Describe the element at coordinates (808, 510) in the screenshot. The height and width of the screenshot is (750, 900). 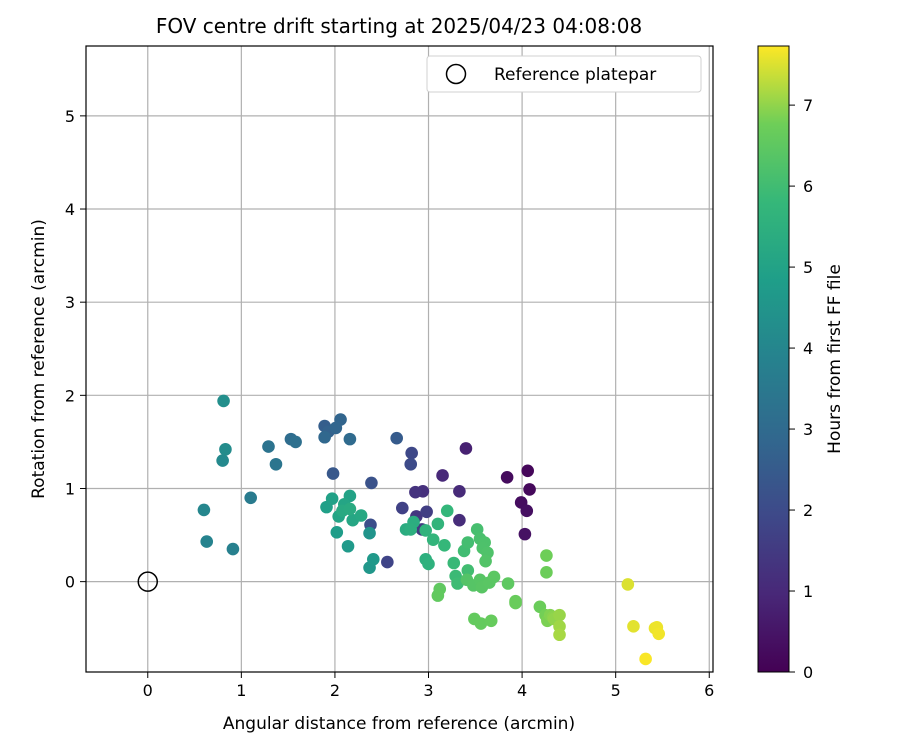
I see `colorbar-tick-label: 2` at that location.